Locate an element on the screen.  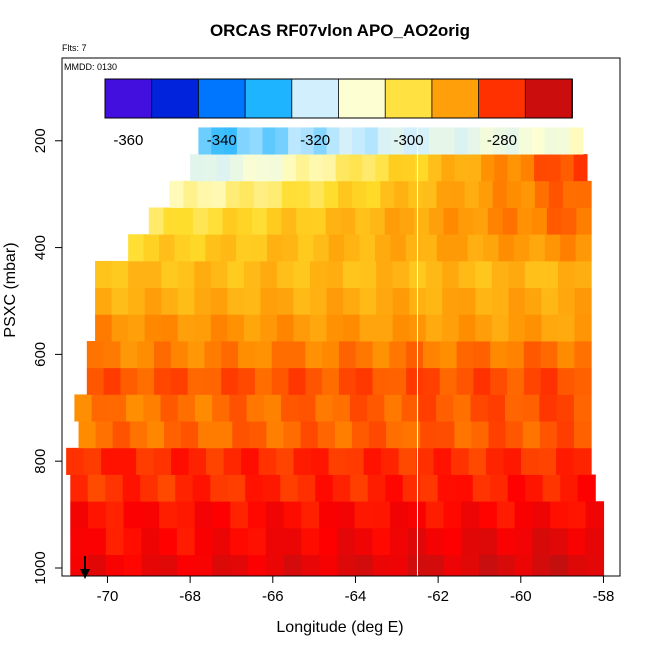
x-tick-label: -60 is located at coordinates (521, 596).